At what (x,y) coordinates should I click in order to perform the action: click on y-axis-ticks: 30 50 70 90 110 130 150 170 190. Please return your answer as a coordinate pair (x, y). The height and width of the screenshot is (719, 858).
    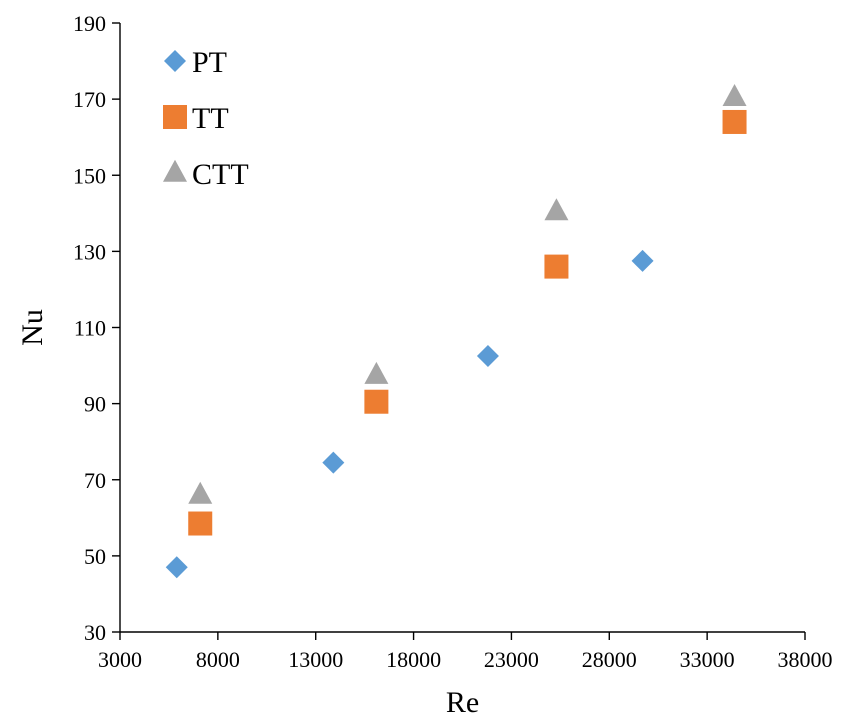
    Looking at the image, I should click on (96, 328).